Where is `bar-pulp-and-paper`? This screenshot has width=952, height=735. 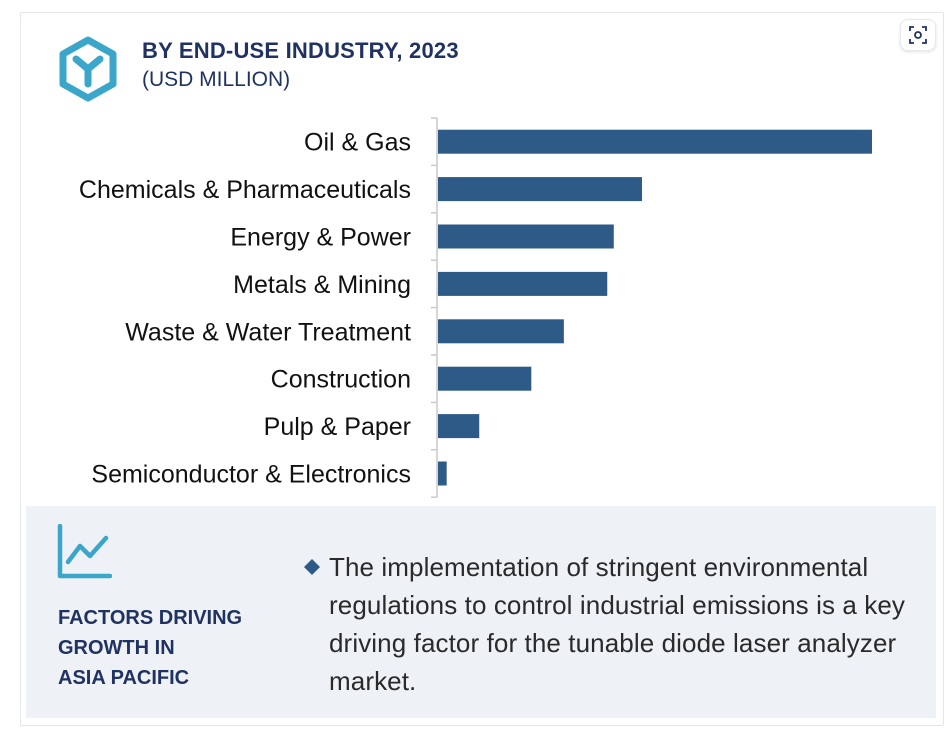 bar-pulp-and-paper is located at coordinates (459, 426).